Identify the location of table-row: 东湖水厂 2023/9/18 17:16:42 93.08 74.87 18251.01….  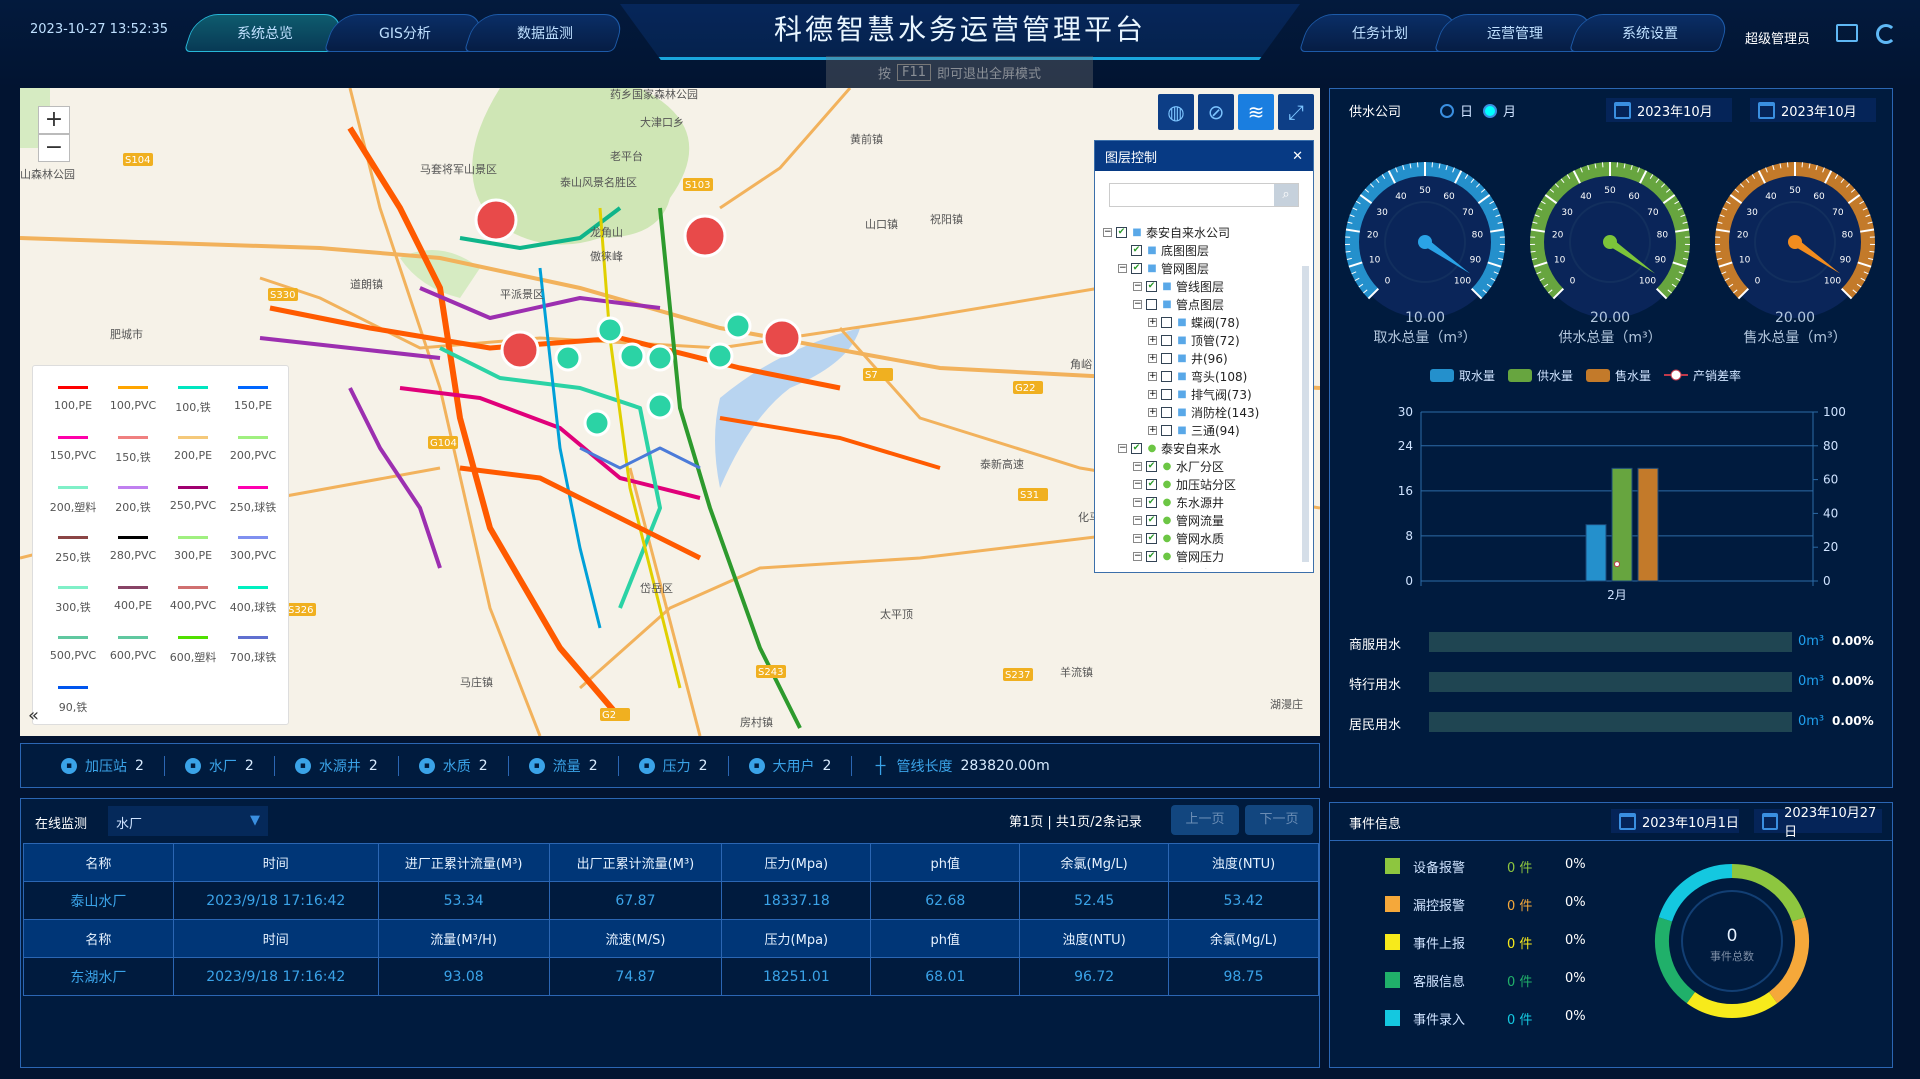
(671, 976).